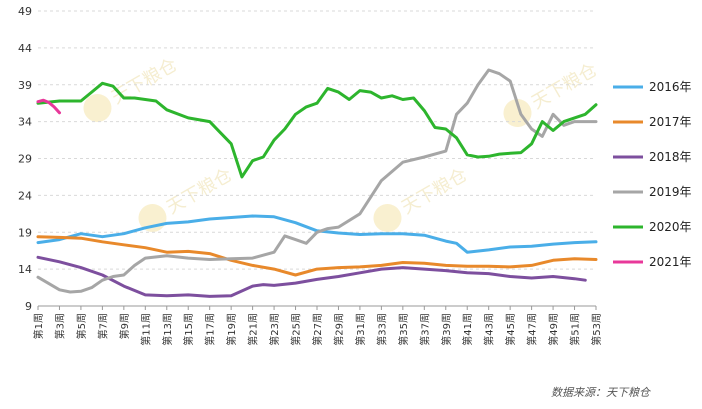 This screenshot has height=409, width=702. Describe the element at coordinates (670, 157) in the screenshot. I see `legend-label-2018年: 2018年` at that location.